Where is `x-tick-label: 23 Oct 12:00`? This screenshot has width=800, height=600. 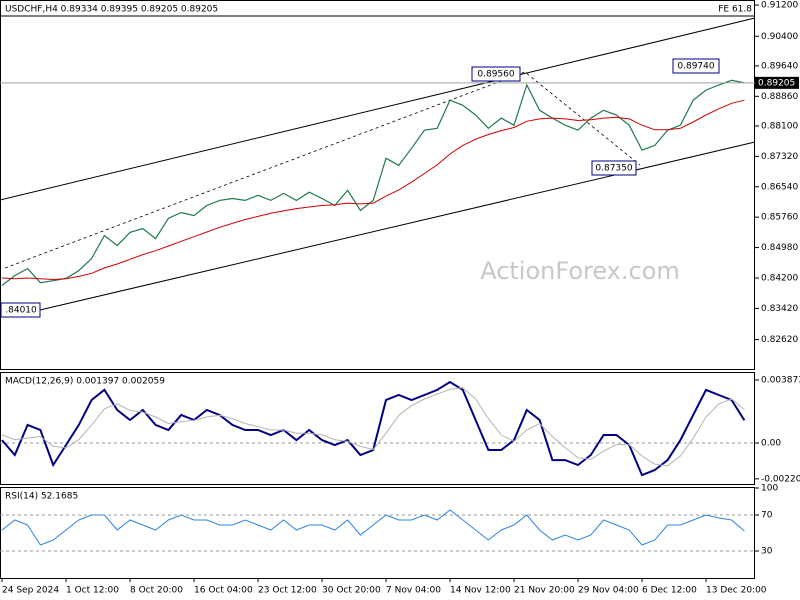
x-tick-label: 23 Oct 12:00 is located at coordinates (287, 591).